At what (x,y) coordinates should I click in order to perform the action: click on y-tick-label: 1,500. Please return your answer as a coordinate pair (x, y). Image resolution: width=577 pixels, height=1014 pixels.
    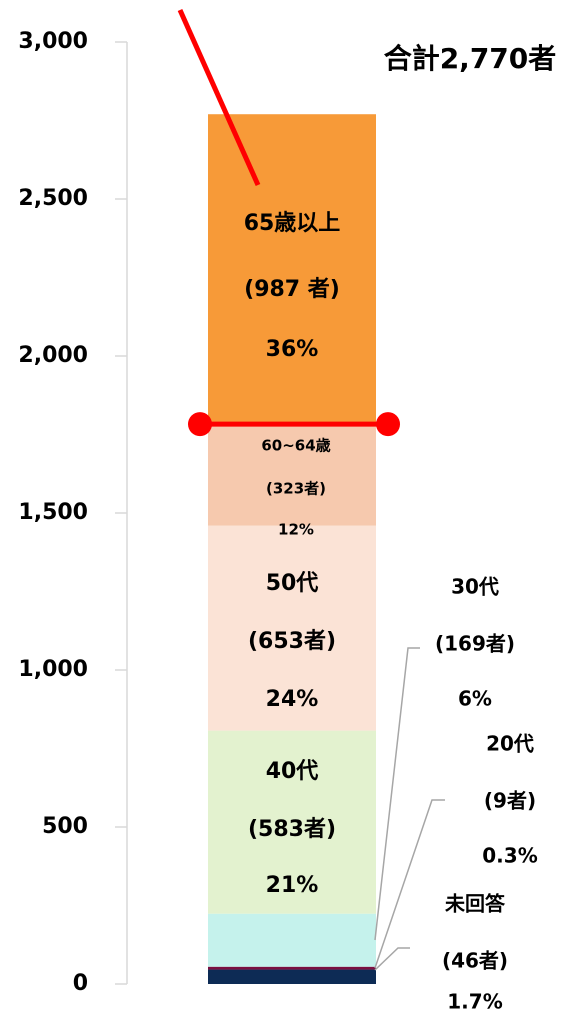
    Looking at the image, I should click on (53, 512).